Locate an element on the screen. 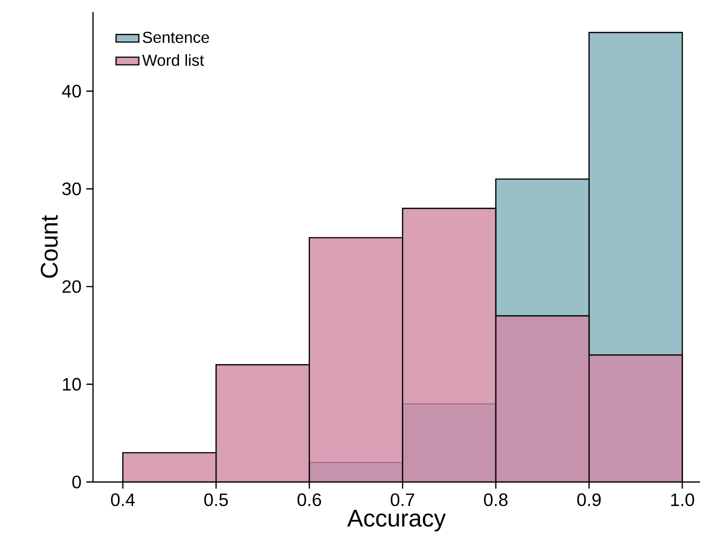 The width and height of the screenshot is (702, 556). x-tick-label: 0.9 is located at coordinates (589, 499).